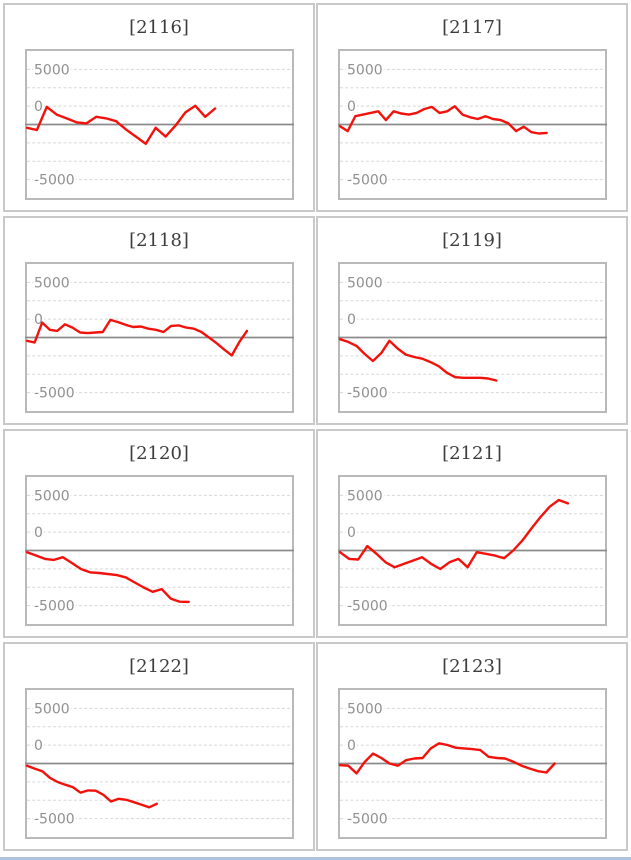 This screenshot has width=631, height=860. I want to click on chart-panel: [2119] 5000 0 -5000, so click(472, 320).